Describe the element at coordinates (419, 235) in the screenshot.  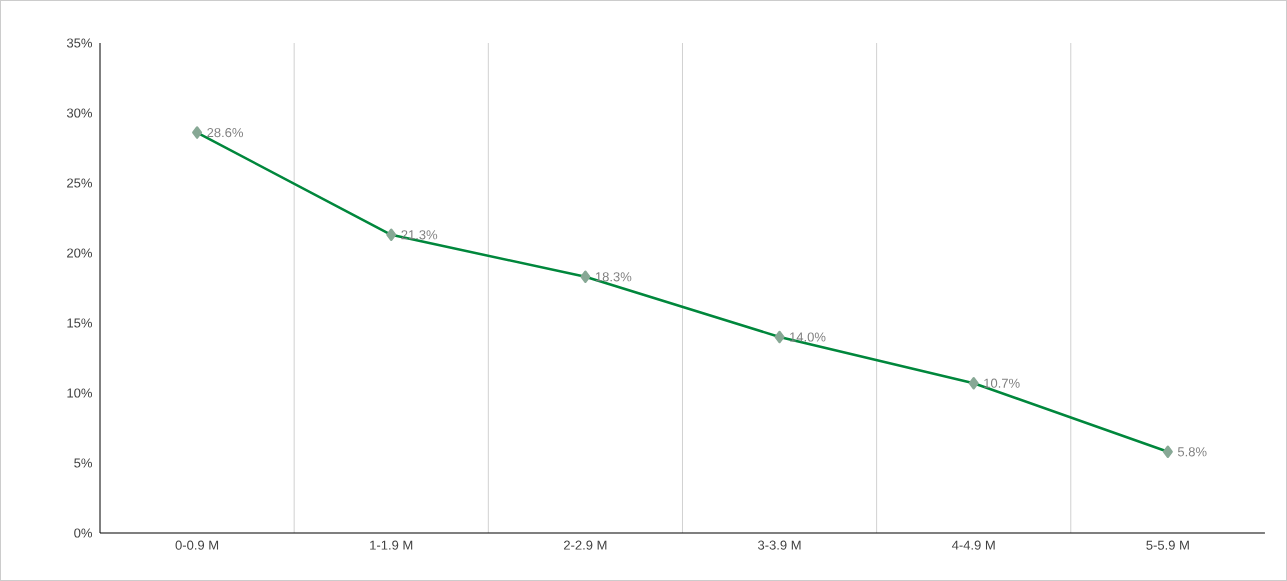
I see `data-label: 21.3%` at that location.